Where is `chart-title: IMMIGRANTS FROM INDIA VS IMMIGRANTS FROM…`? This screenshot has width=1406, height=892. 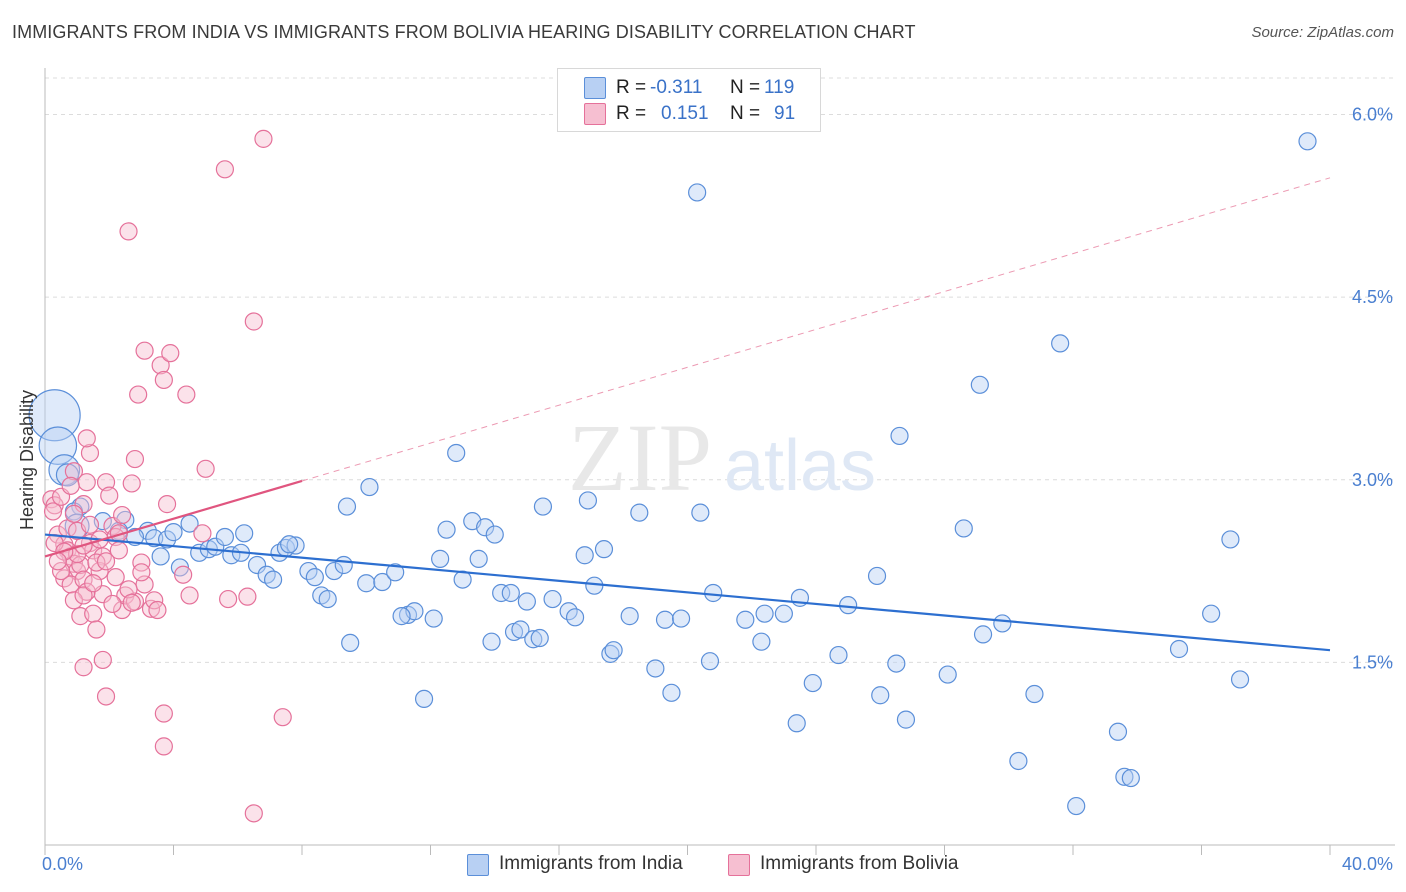 chart-title: IMMIGRANTS FROM INDIA VS IMMIGRANTS FROM… is located at coordinates (464, 32).